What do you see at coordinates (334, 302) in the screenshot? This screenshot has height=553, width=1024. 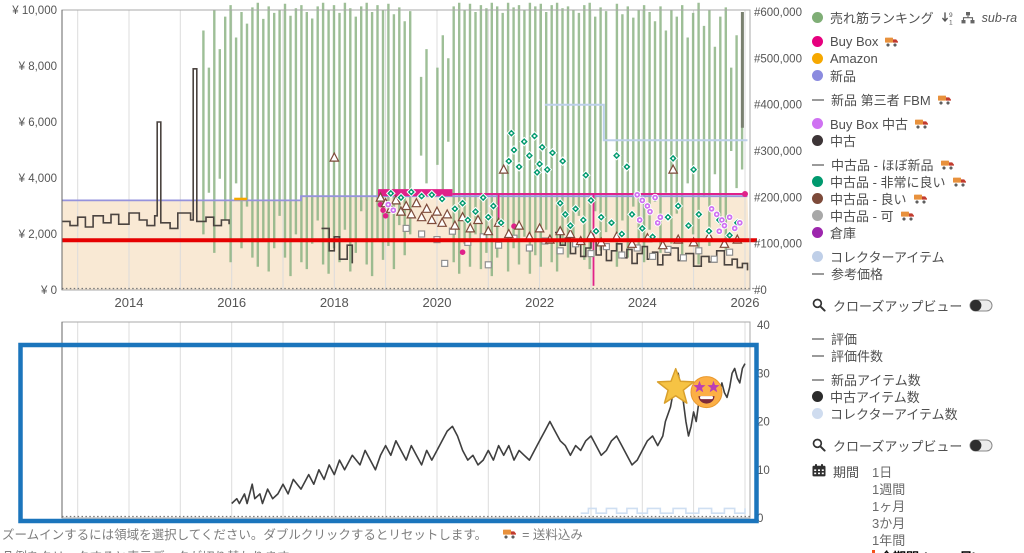 I see `x-tick: 2018` at bounding box center [334, 302].